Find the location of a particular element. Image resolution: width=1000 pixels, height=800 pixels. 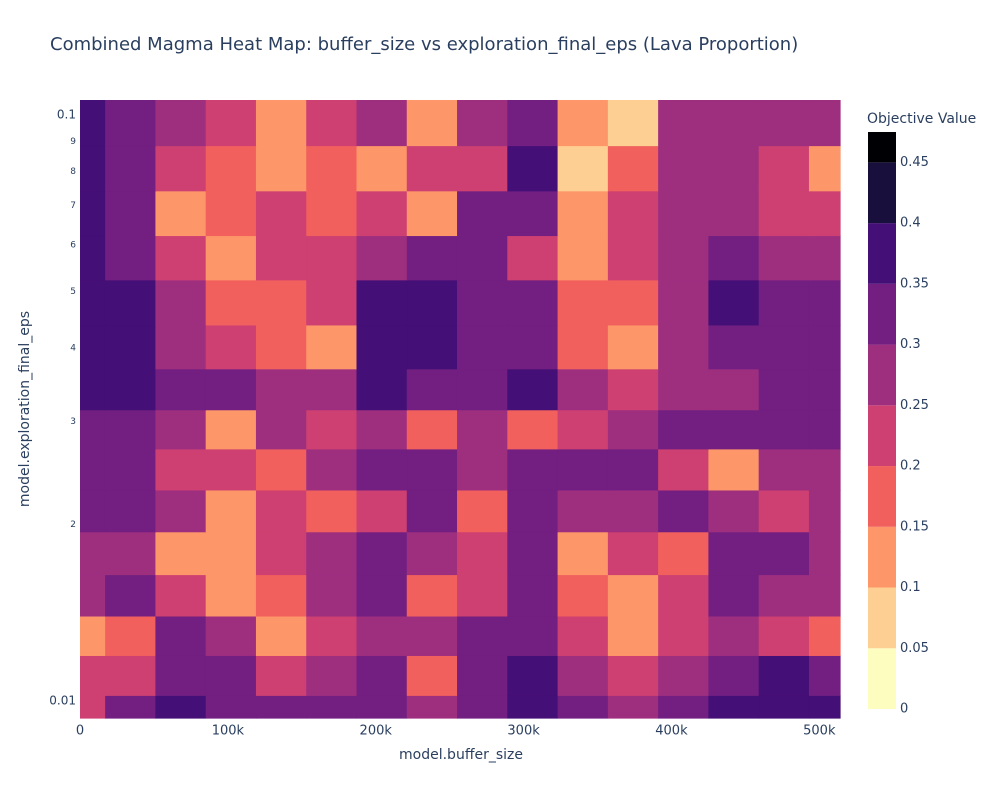

y-tick-label: 2 is located at coordinates (73, 525).